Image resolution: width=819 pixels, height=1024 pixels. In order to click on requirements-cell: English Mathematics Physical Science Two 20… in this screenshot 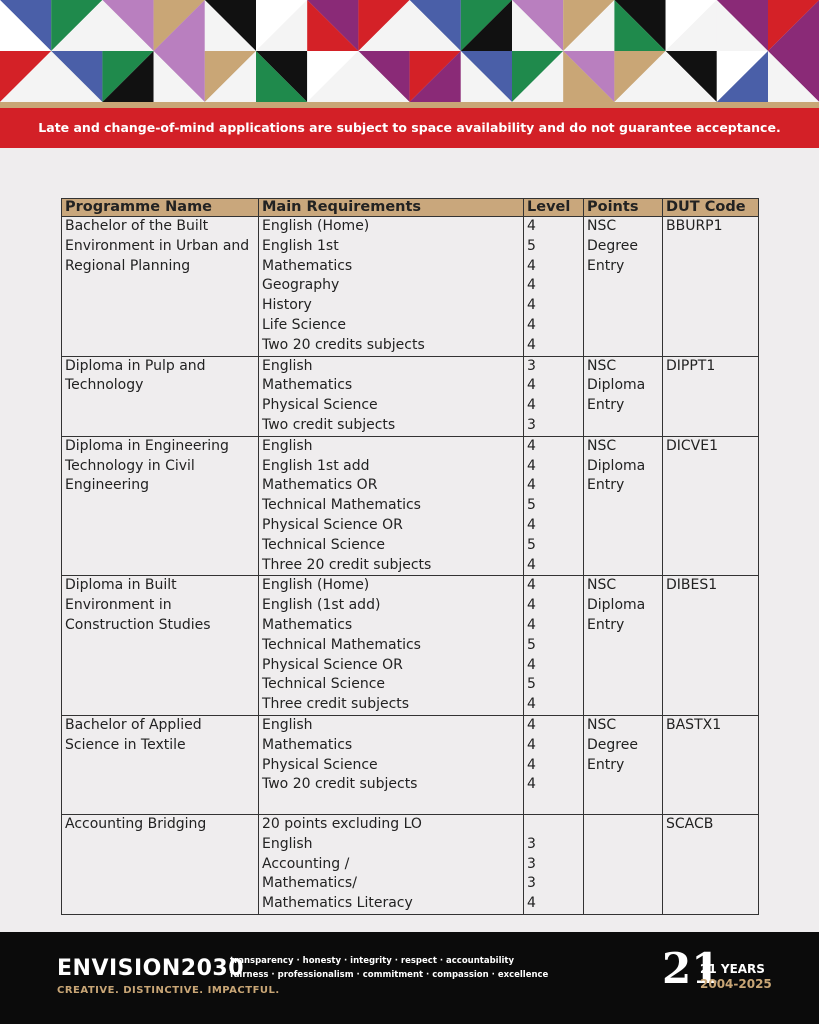, I will do `click(391, 764)`.